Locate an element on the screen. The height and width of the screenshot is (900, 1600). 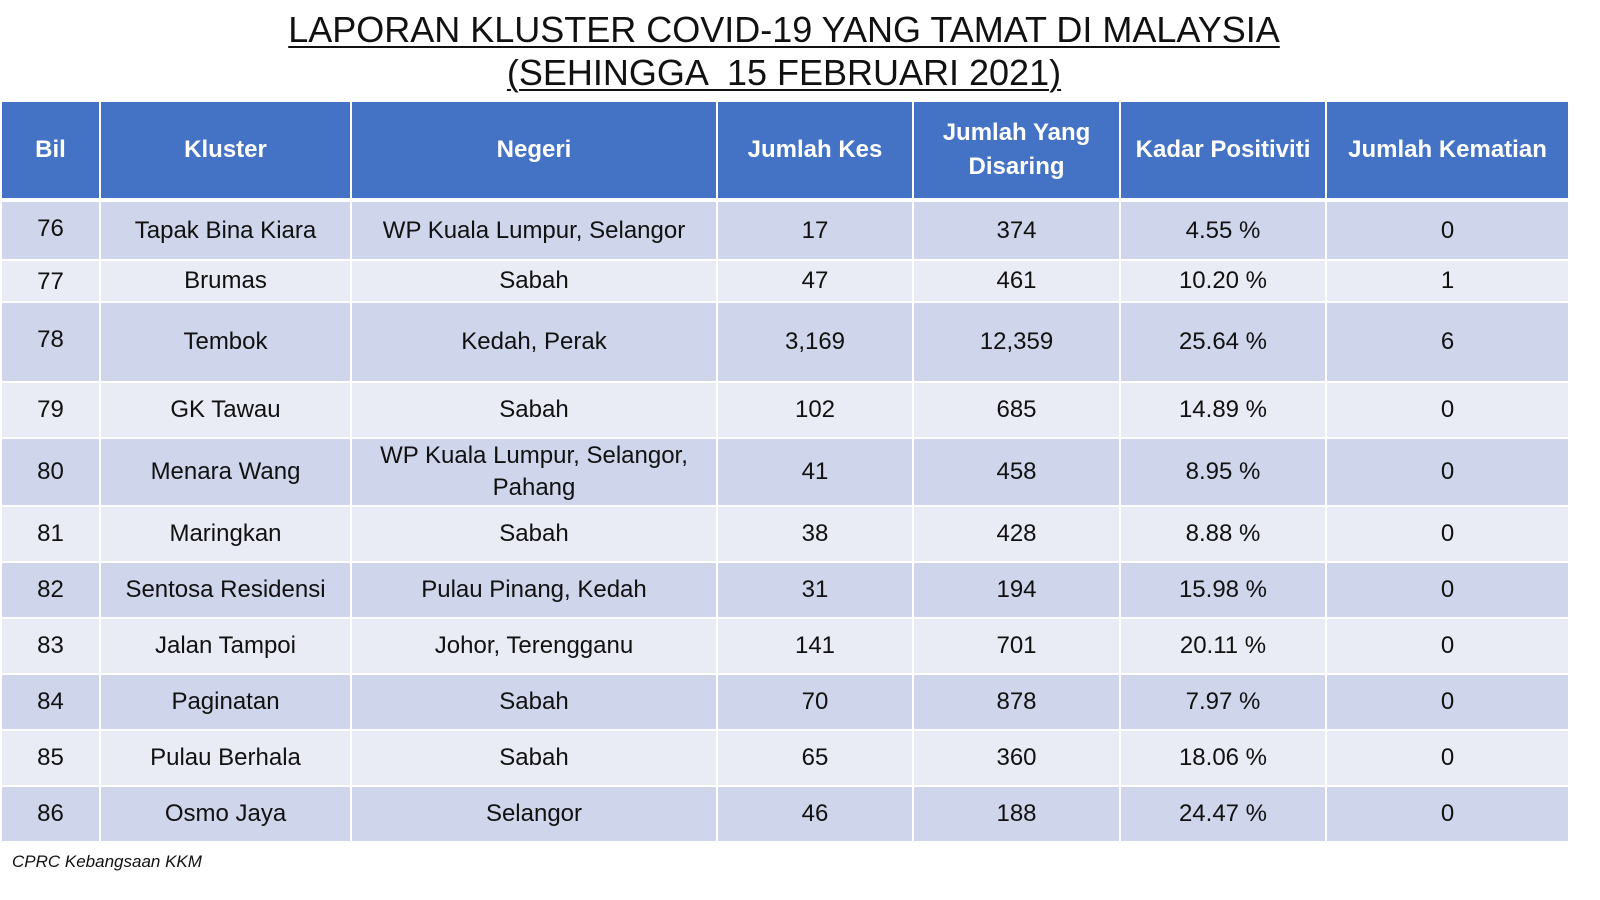
cell-jumlah-disaring: 701 is located at coordinates (1016, 646).